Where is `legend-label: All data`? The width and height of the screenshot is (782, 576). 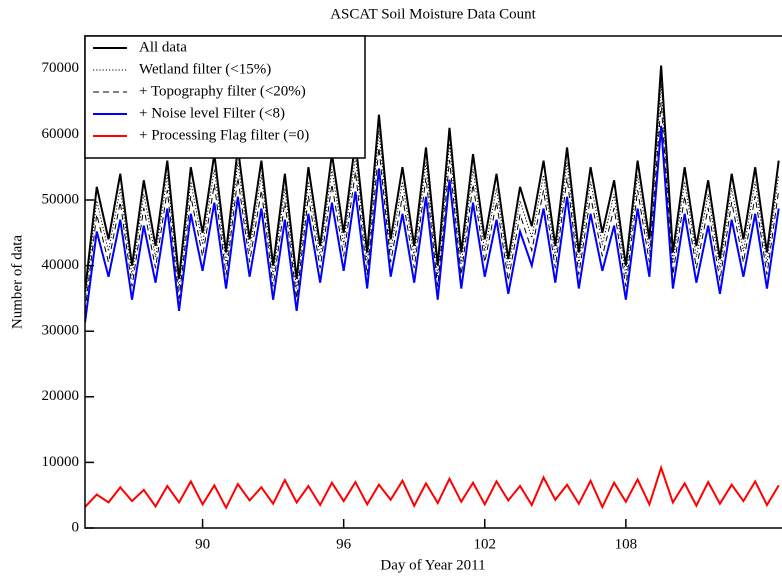
legend-label: All data is located at coordinates (163, 47).